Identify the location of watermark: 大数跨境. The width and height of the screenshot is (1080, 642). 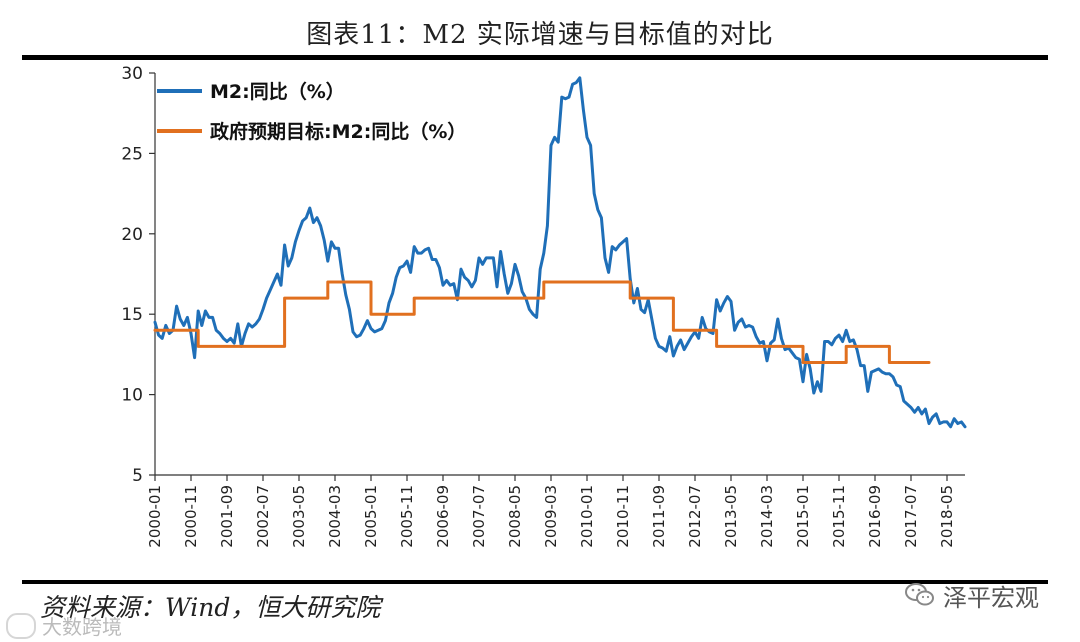
(64, 625).